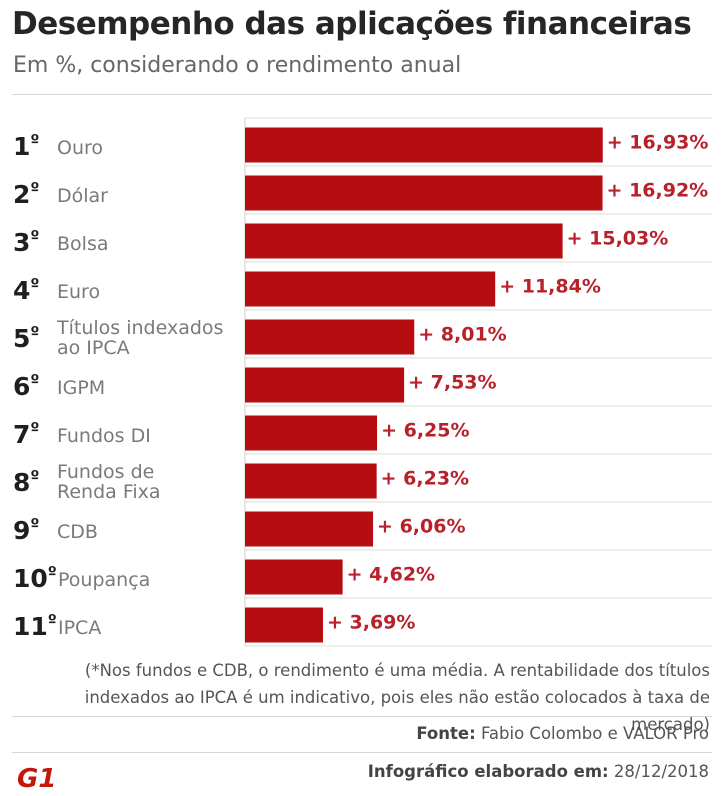  What do you see at coordinates (79, 628) in the screenshot?
I see `category-label: IPCA` at bounding box center [79, 628].